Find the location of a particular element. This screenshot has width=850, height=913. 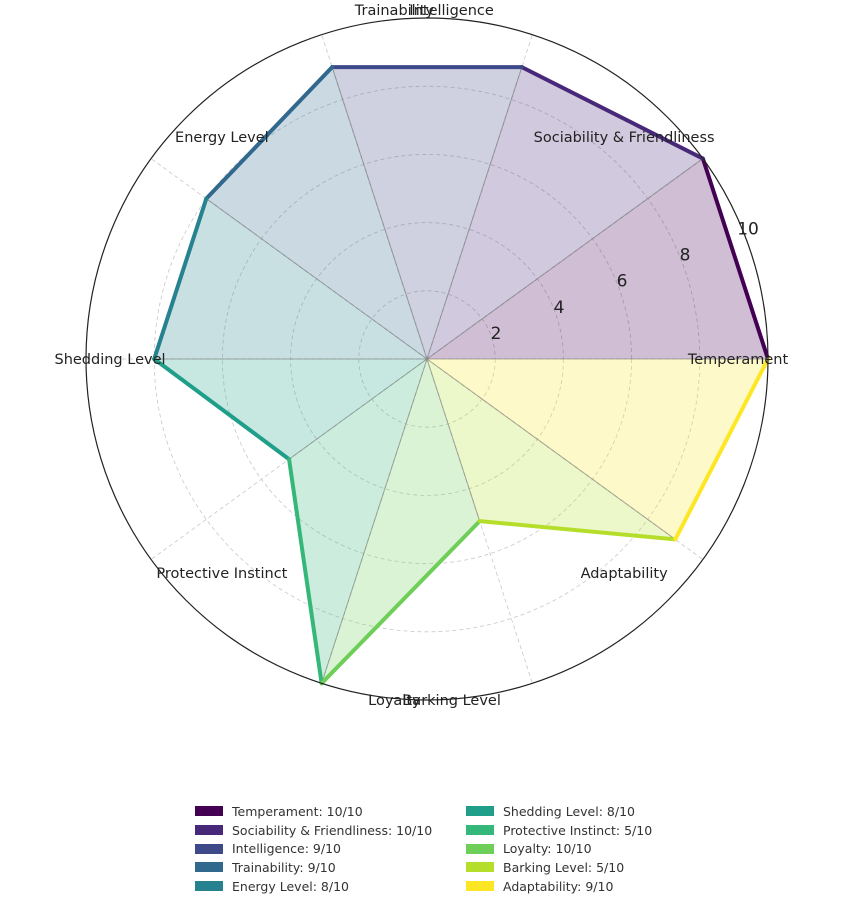

legend-item: Protective Instinct: 5/10 is located at coordinates (559, 830).